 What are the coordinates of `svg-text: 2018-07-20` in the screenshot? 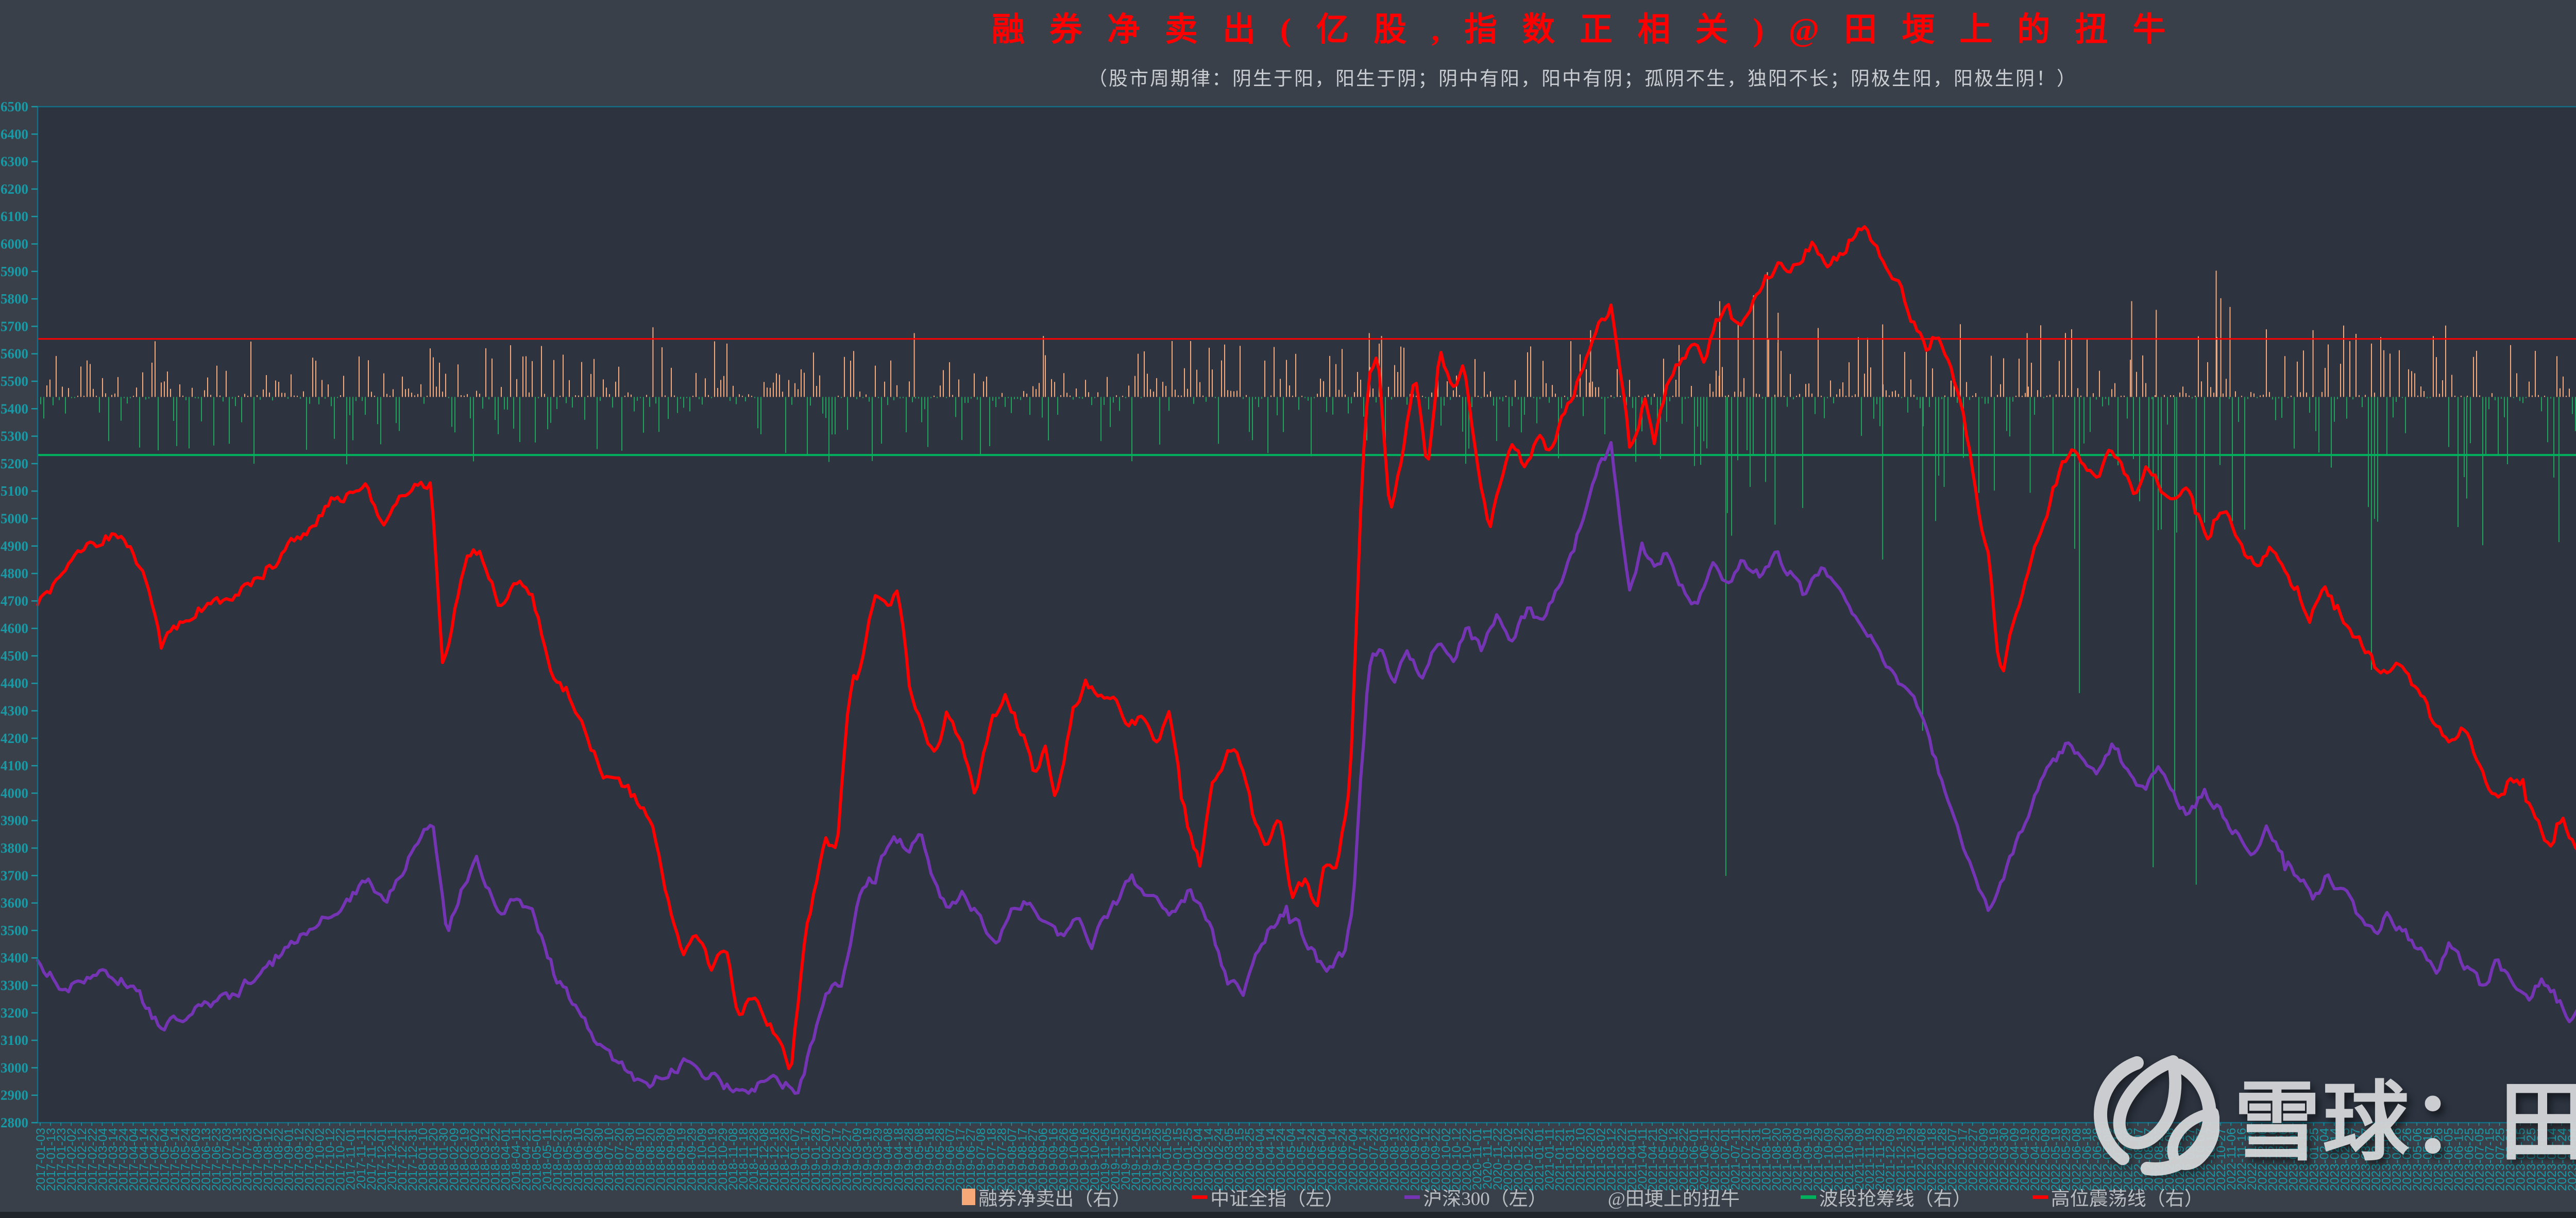 It's located at (619, 1160).